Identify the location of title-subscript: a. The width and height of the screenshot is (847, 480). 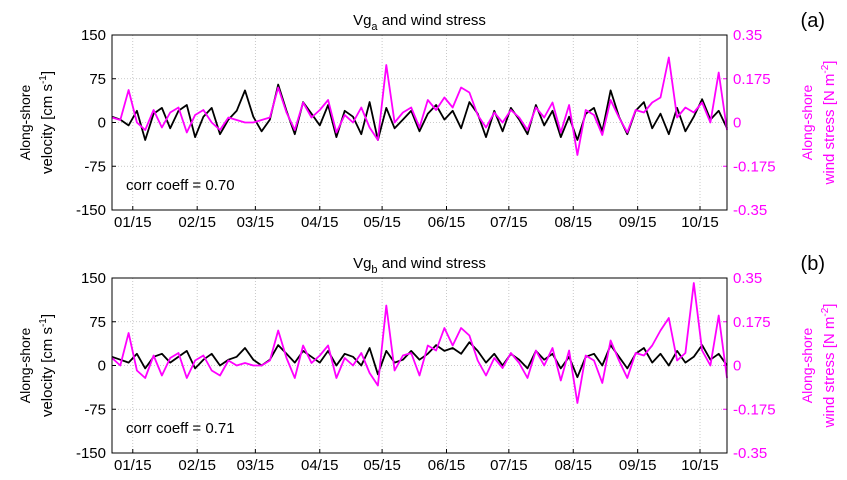
(374, 27).